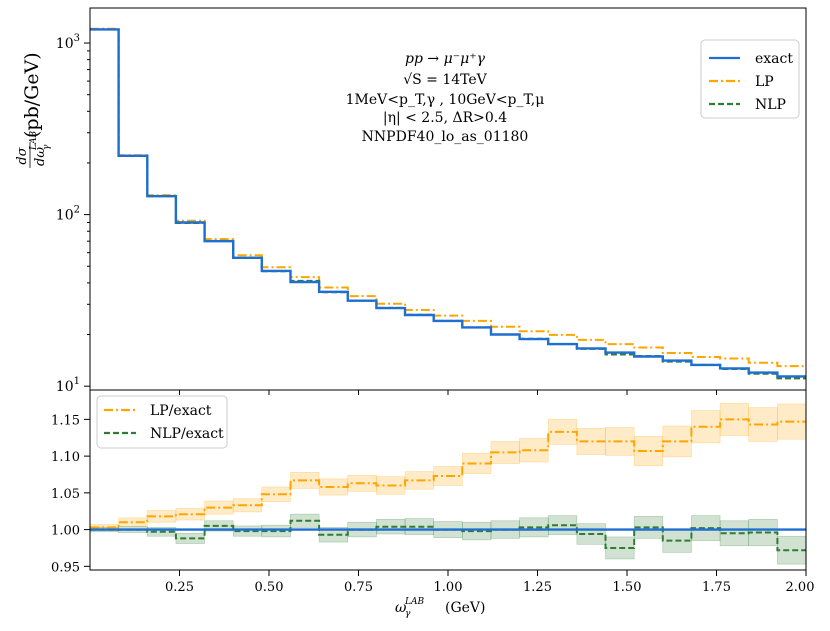  I want to click on annotation-pt-cuts: 1MeV<p_T,γ , 10GeV<p_T,μ, so click(445, 100).